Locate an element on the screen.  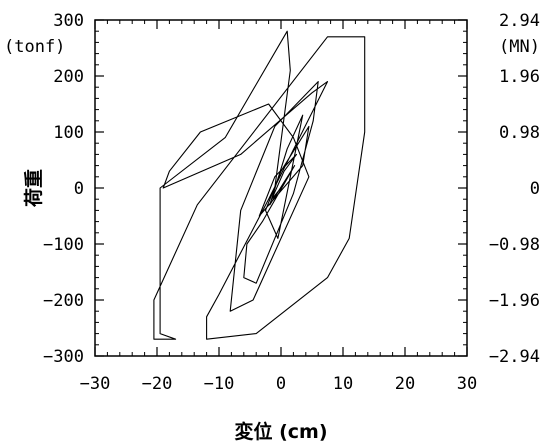
y2-tick-label: 0.98 is located at coordinates (519, 133).